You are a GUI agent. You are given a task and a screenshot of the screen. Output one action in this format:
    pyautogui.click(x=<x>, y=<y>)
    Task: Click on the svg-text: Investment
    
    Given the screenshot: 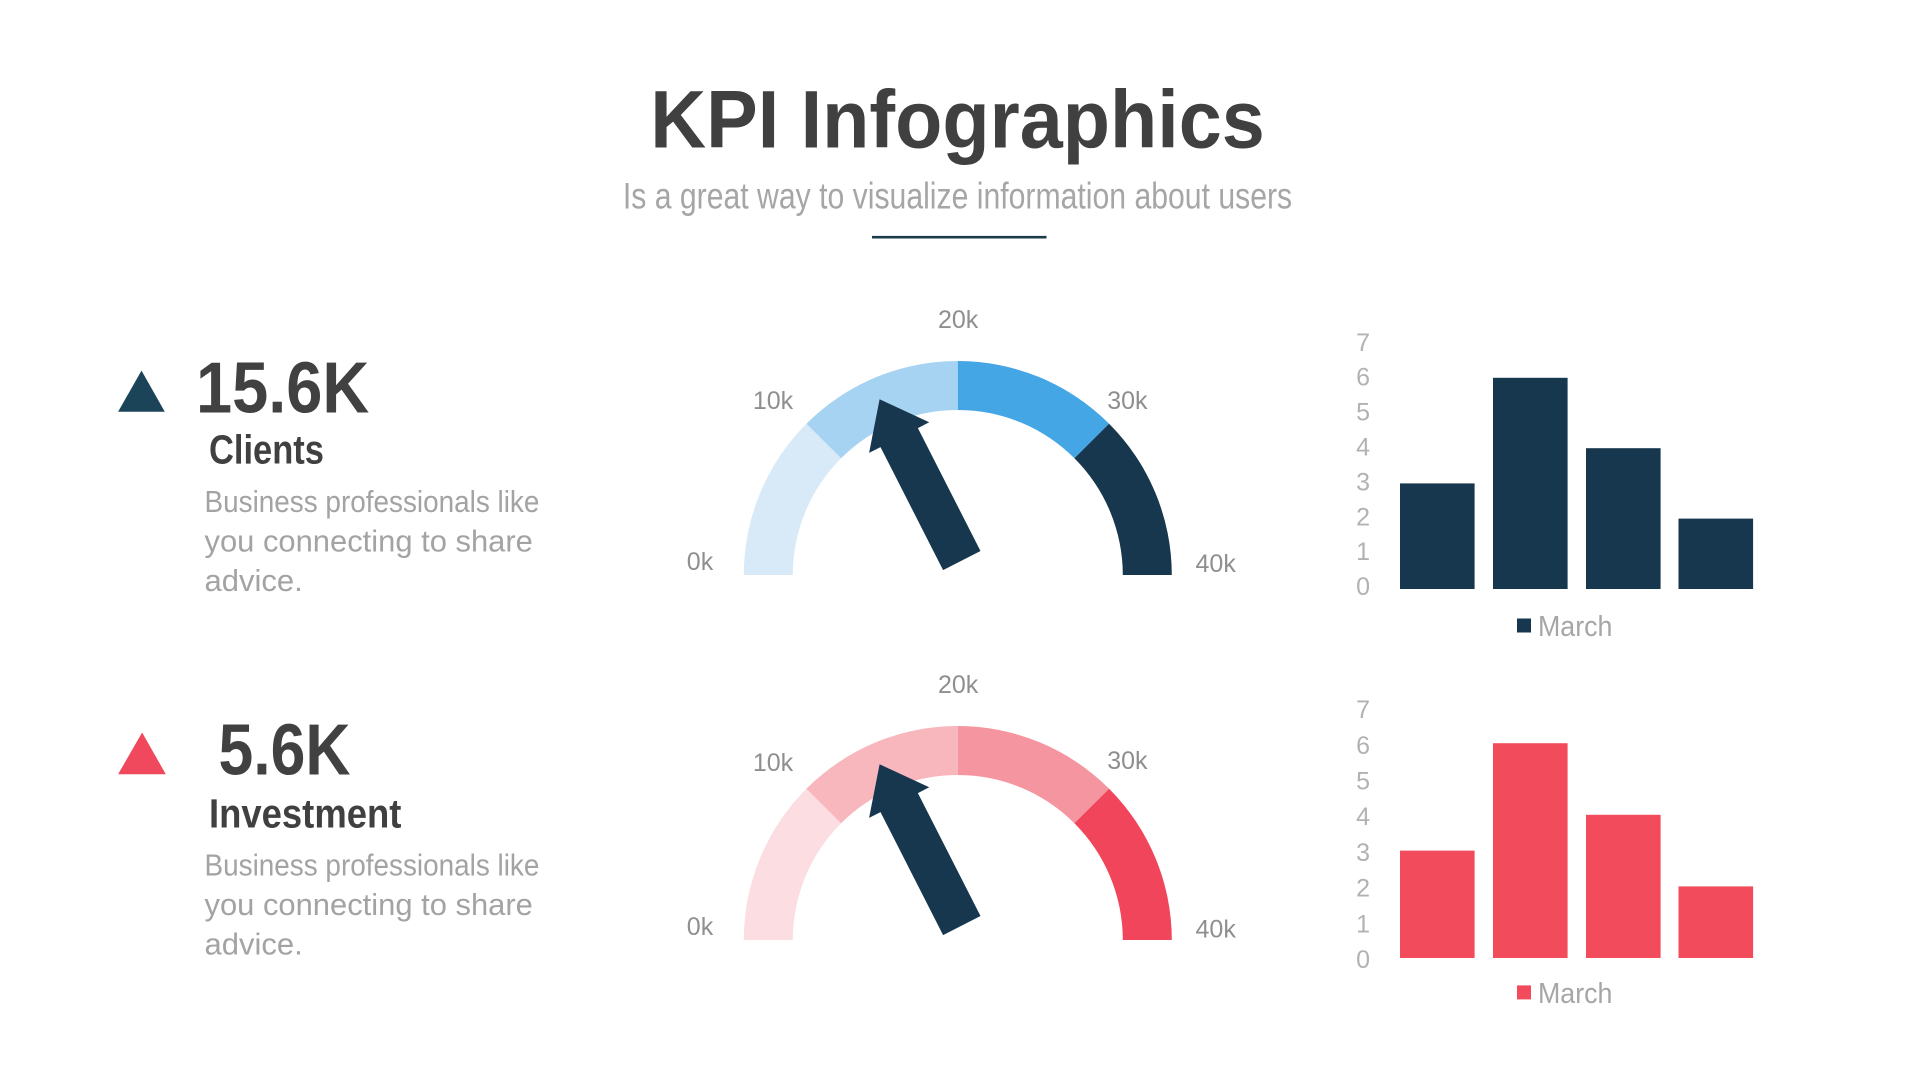 What is the action you would take?
    pyautogui.click(x=305, y=814)
    